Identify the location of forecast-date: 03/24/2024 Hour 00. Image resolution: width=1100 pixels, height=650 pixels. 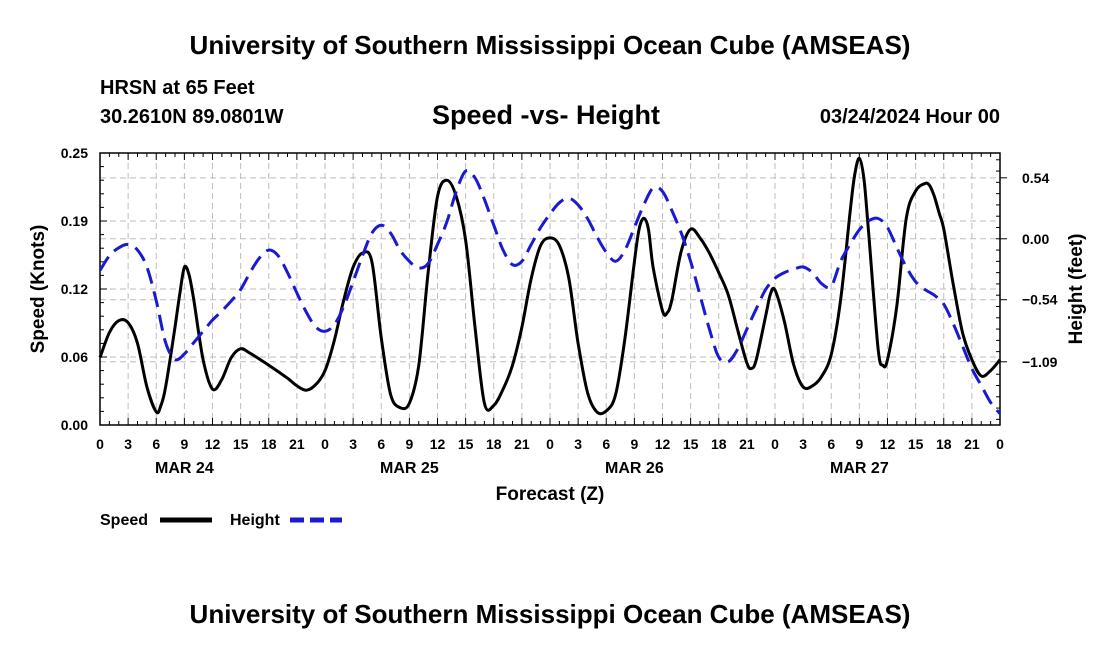
(909, 117).